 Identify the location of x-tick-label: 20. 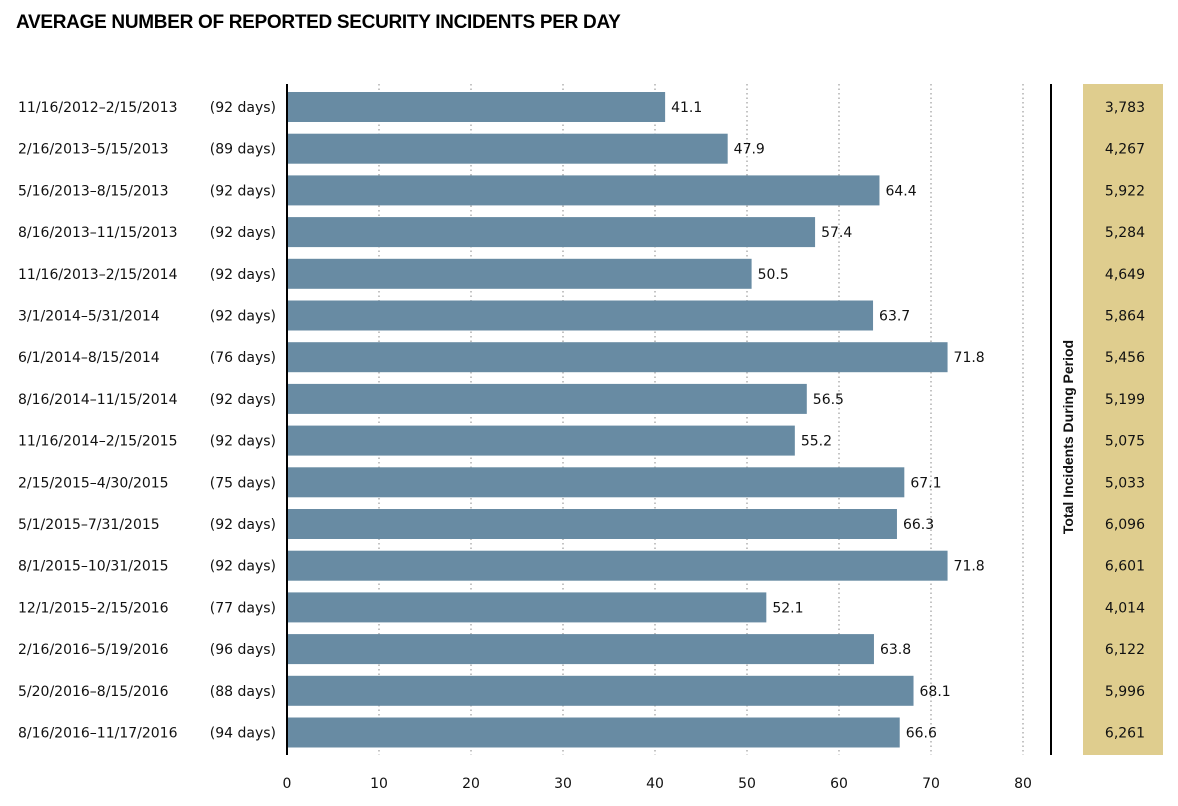
(471, 784).